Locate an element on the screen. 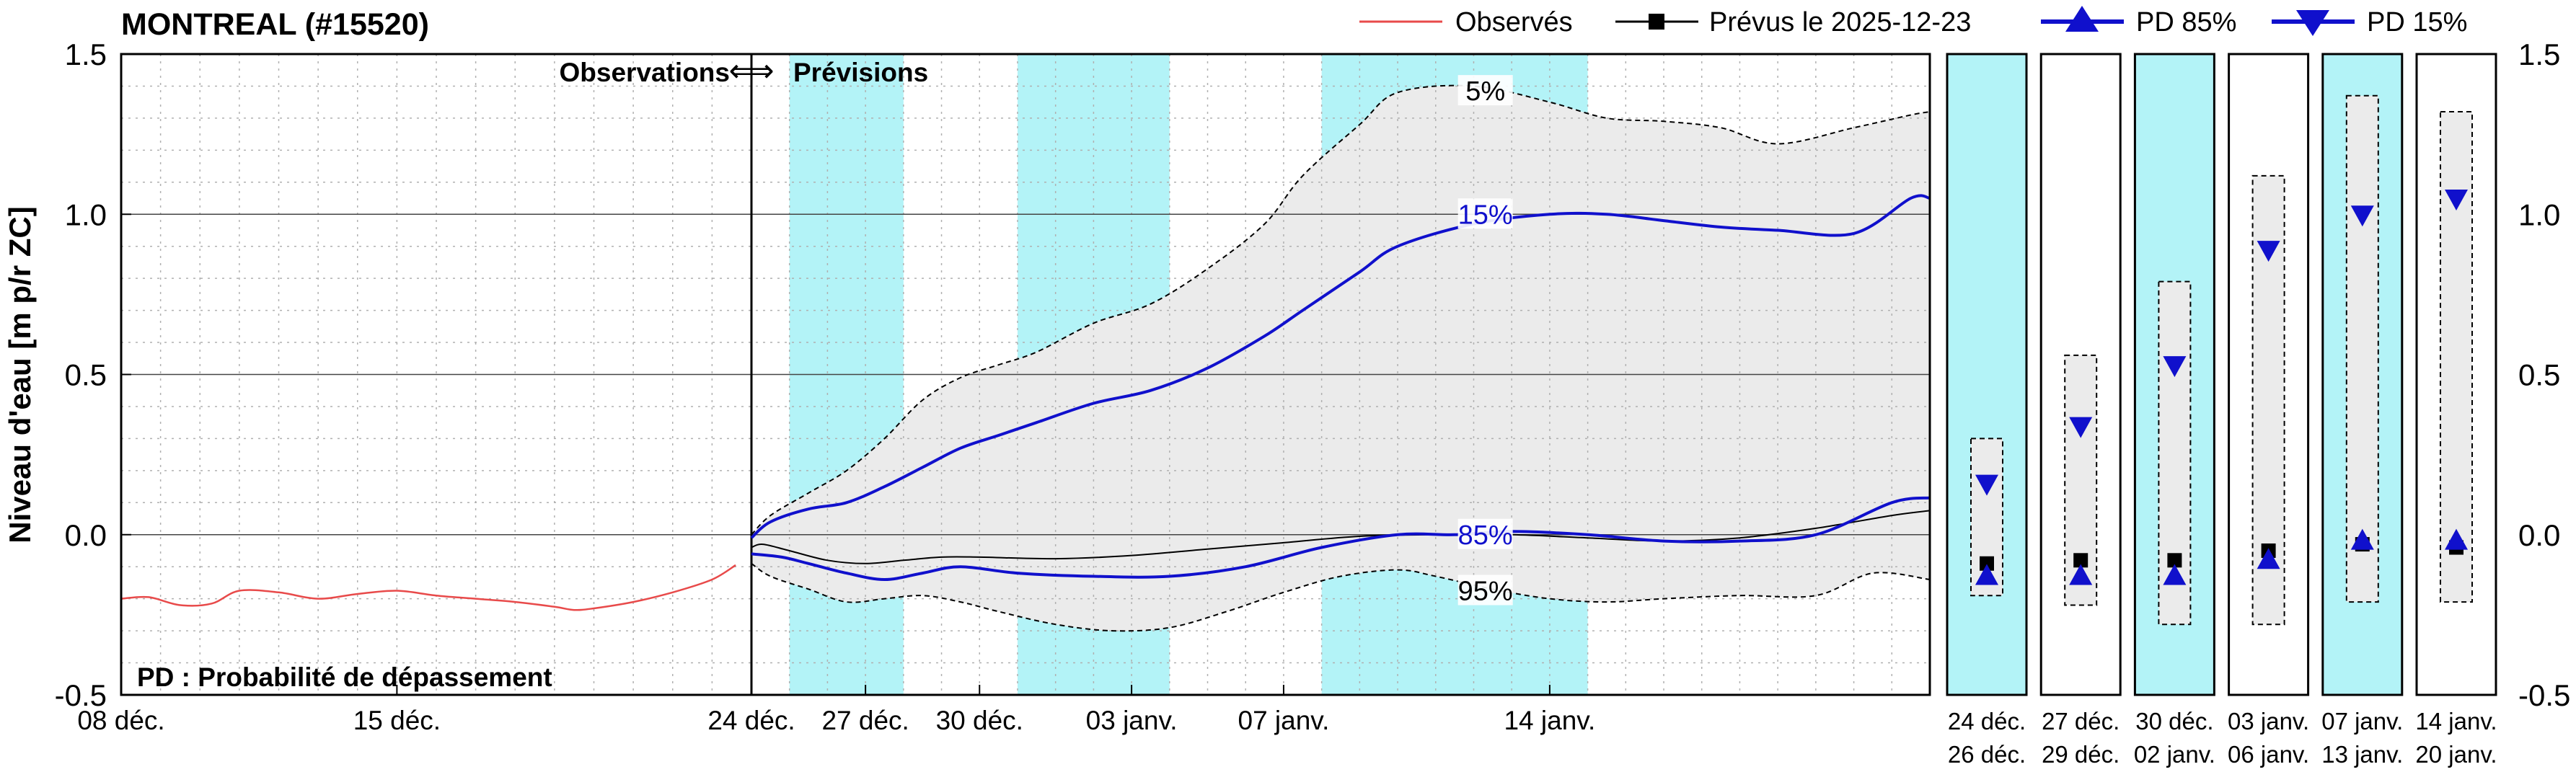 The height and width of the screenshot is (772, 2576). curve-label-p95-bg is located at coordinates (1485, 589).